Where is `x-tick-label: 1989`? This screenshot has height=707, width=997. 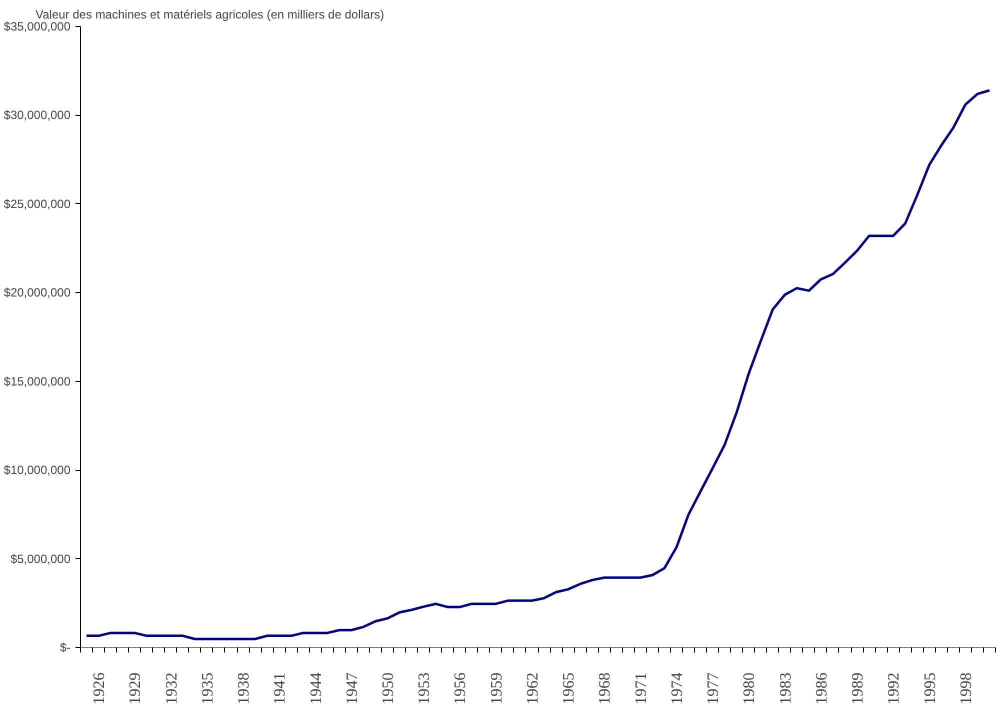 x-tick-label: 1989 is located at coordinates (858, 688).